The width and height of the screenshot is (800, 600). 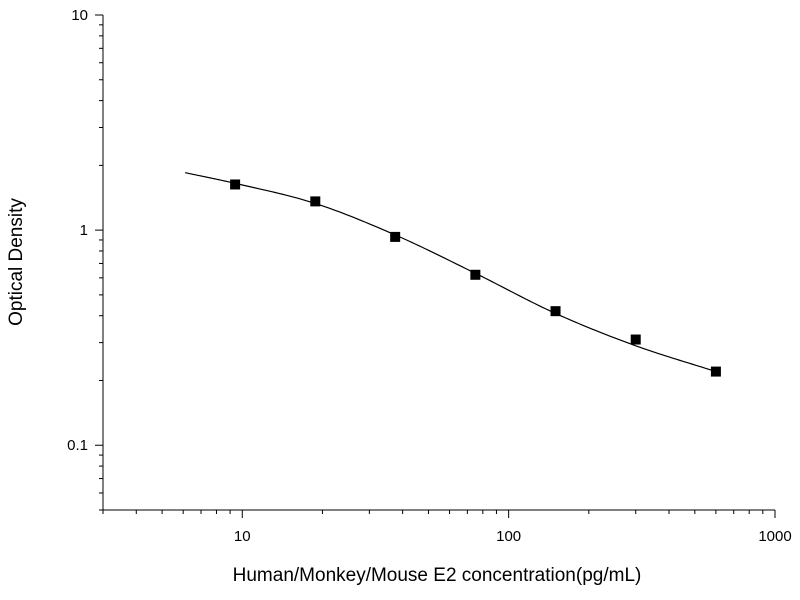 I want to click on x-tick-label: 1000, so click(x=774, y=536).